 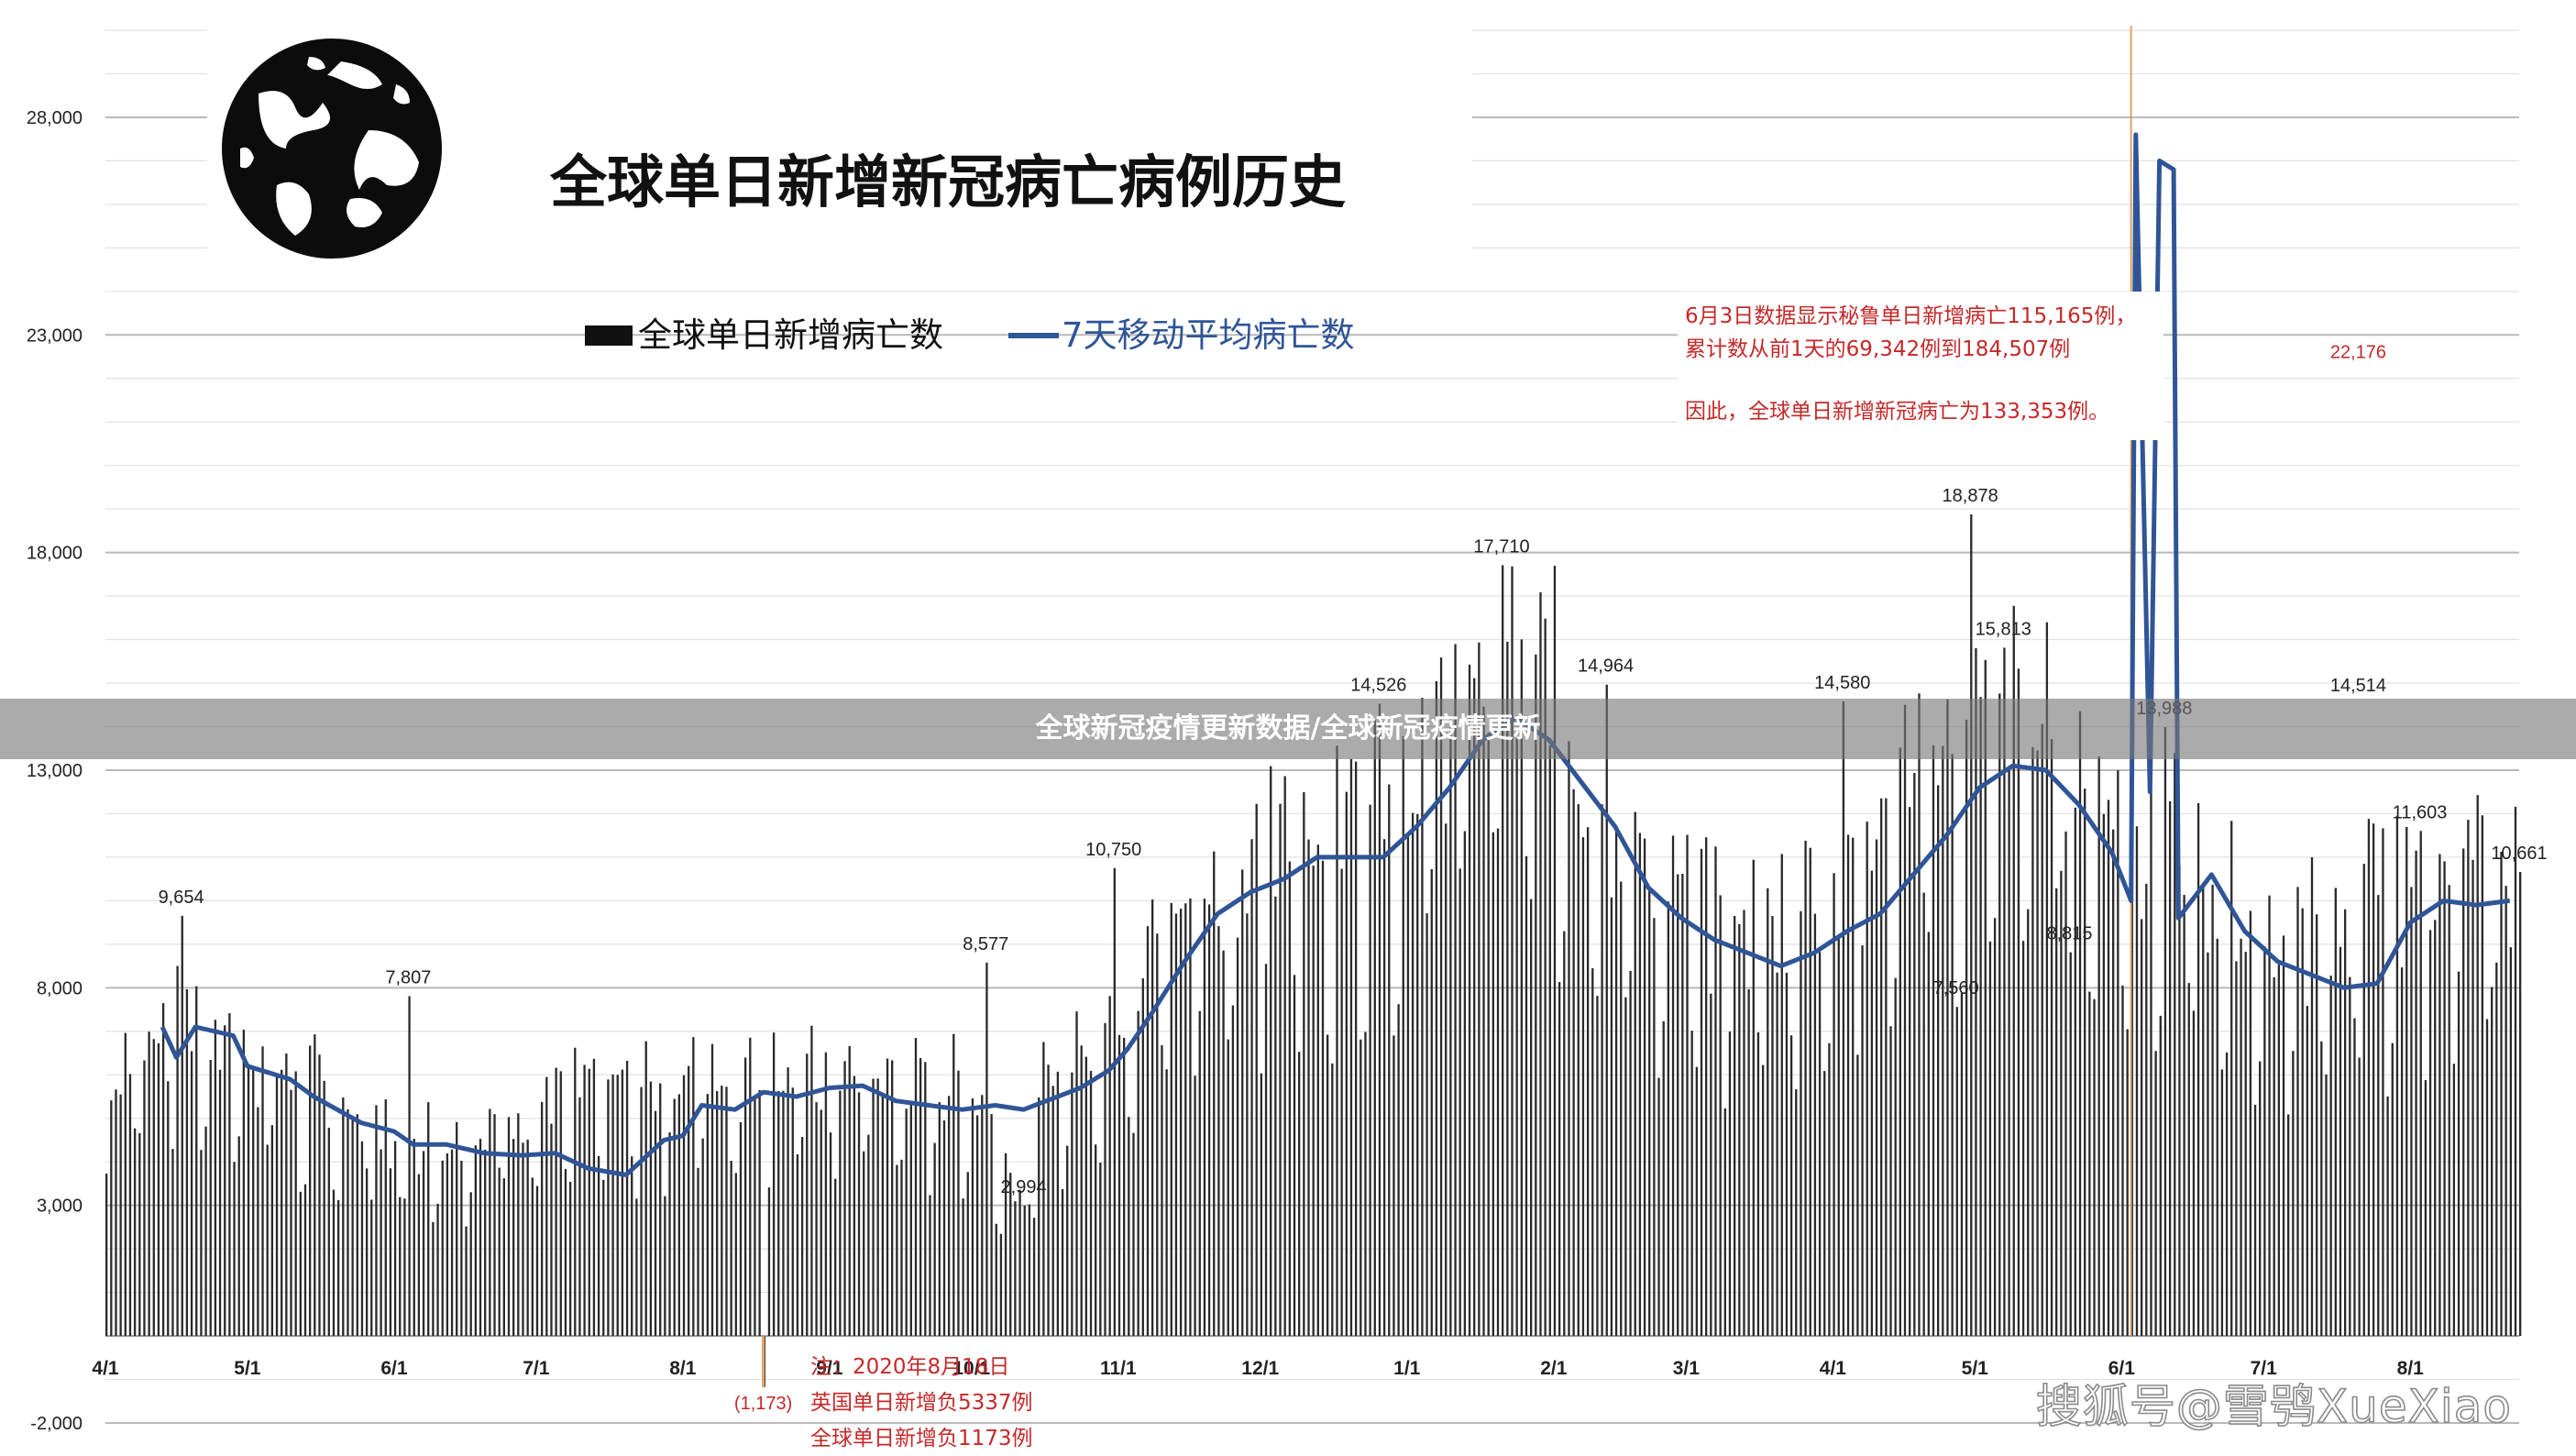 I want to click on y-tick-label: -2,000, so click(x=57, y=1424).